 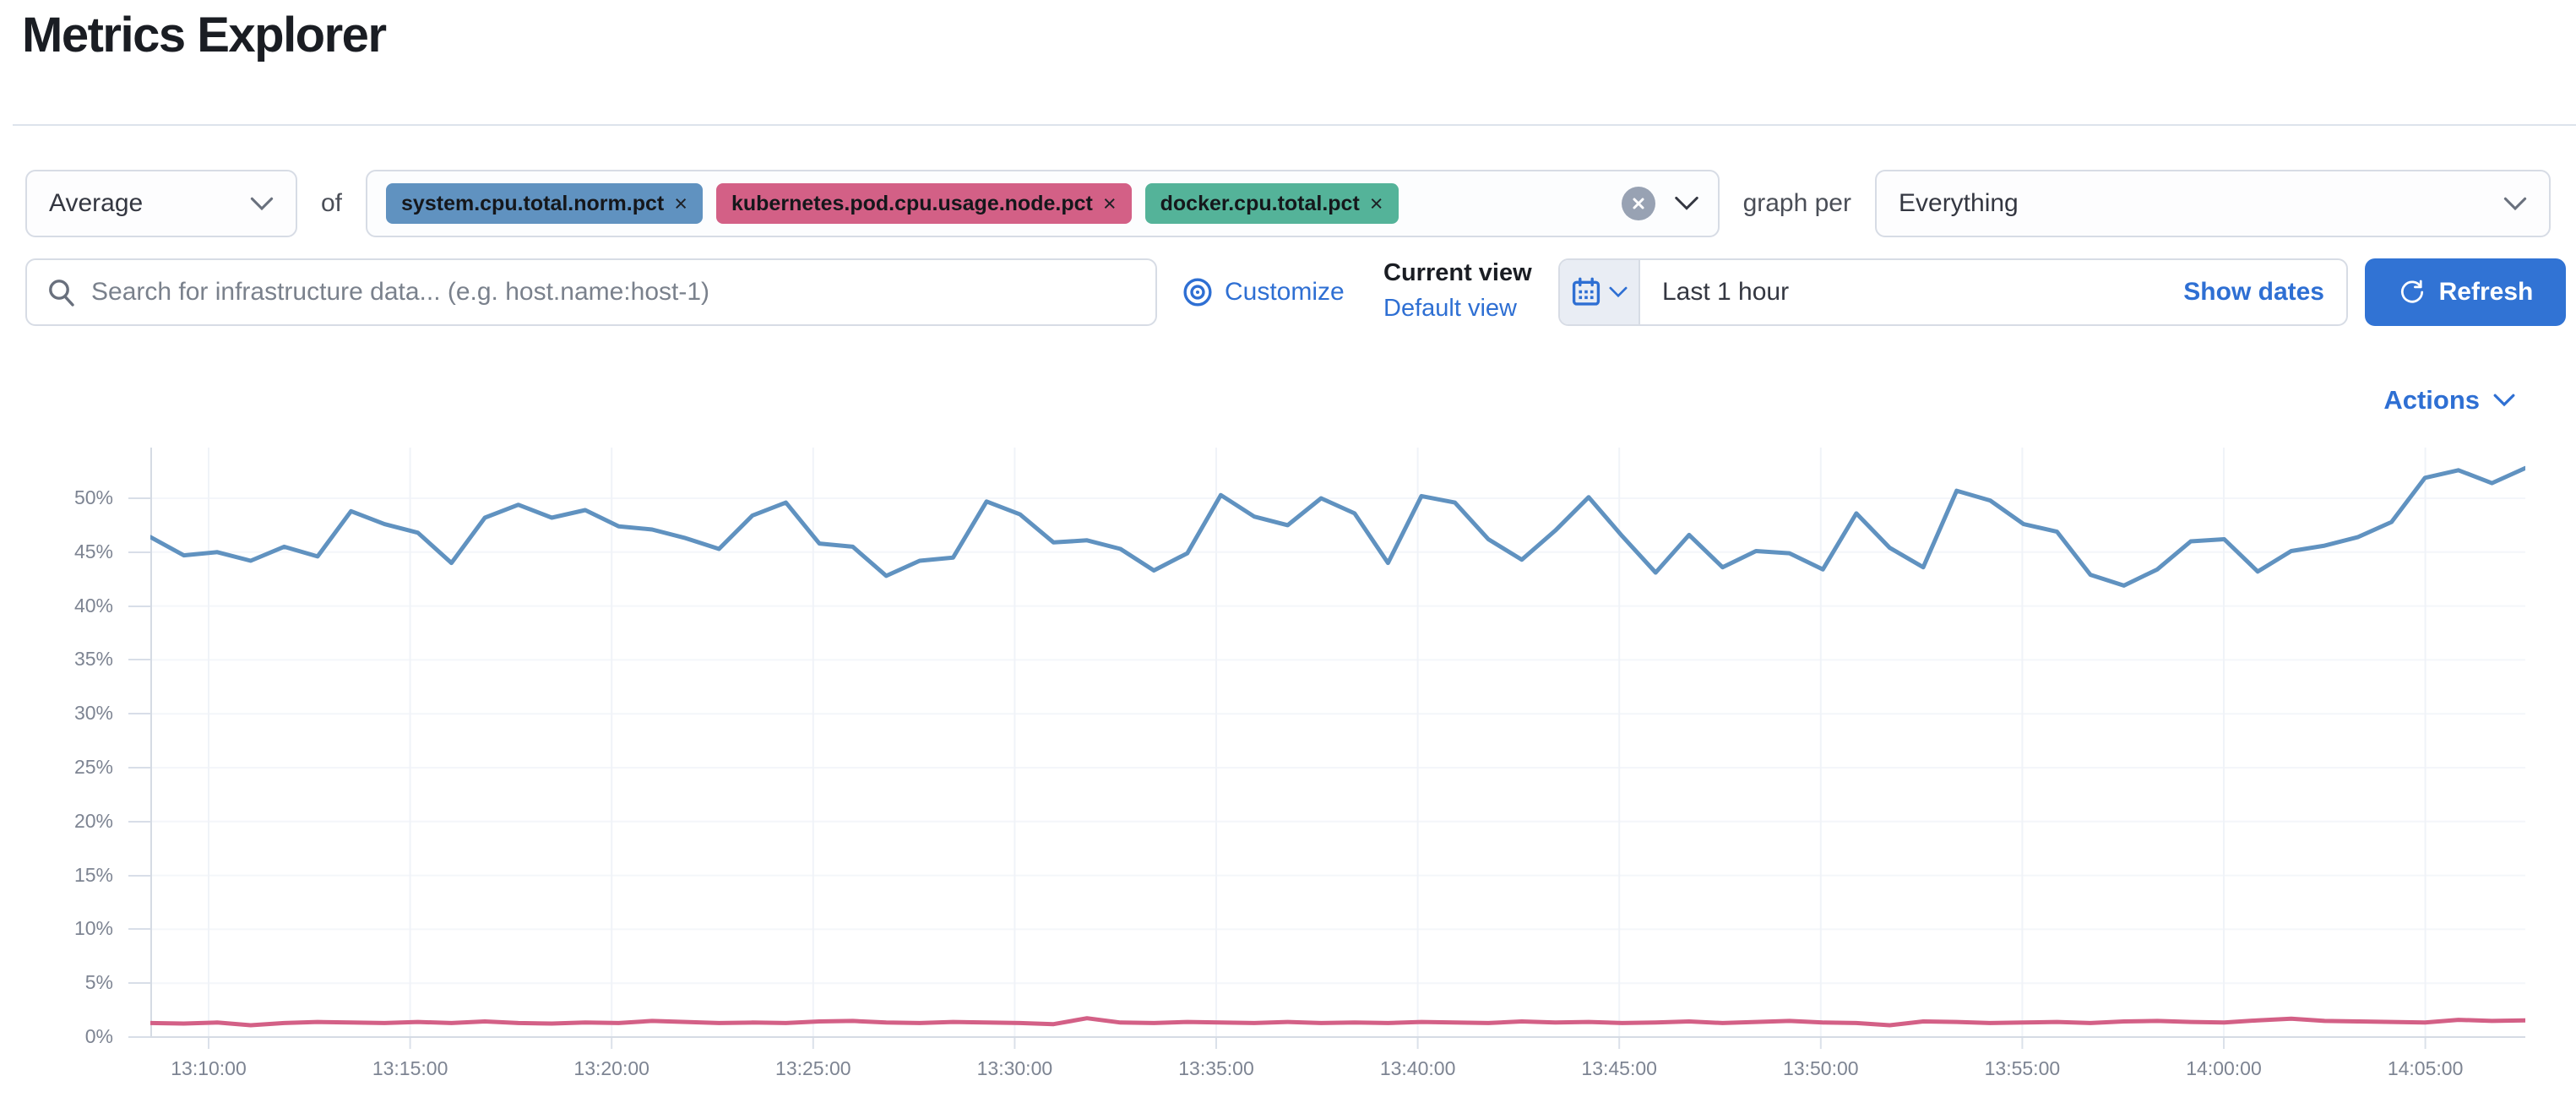 What do you see at coordinates (1660, 203) in the screenshot?
I see `combobox-controls` at bounding box center [1660, 203].